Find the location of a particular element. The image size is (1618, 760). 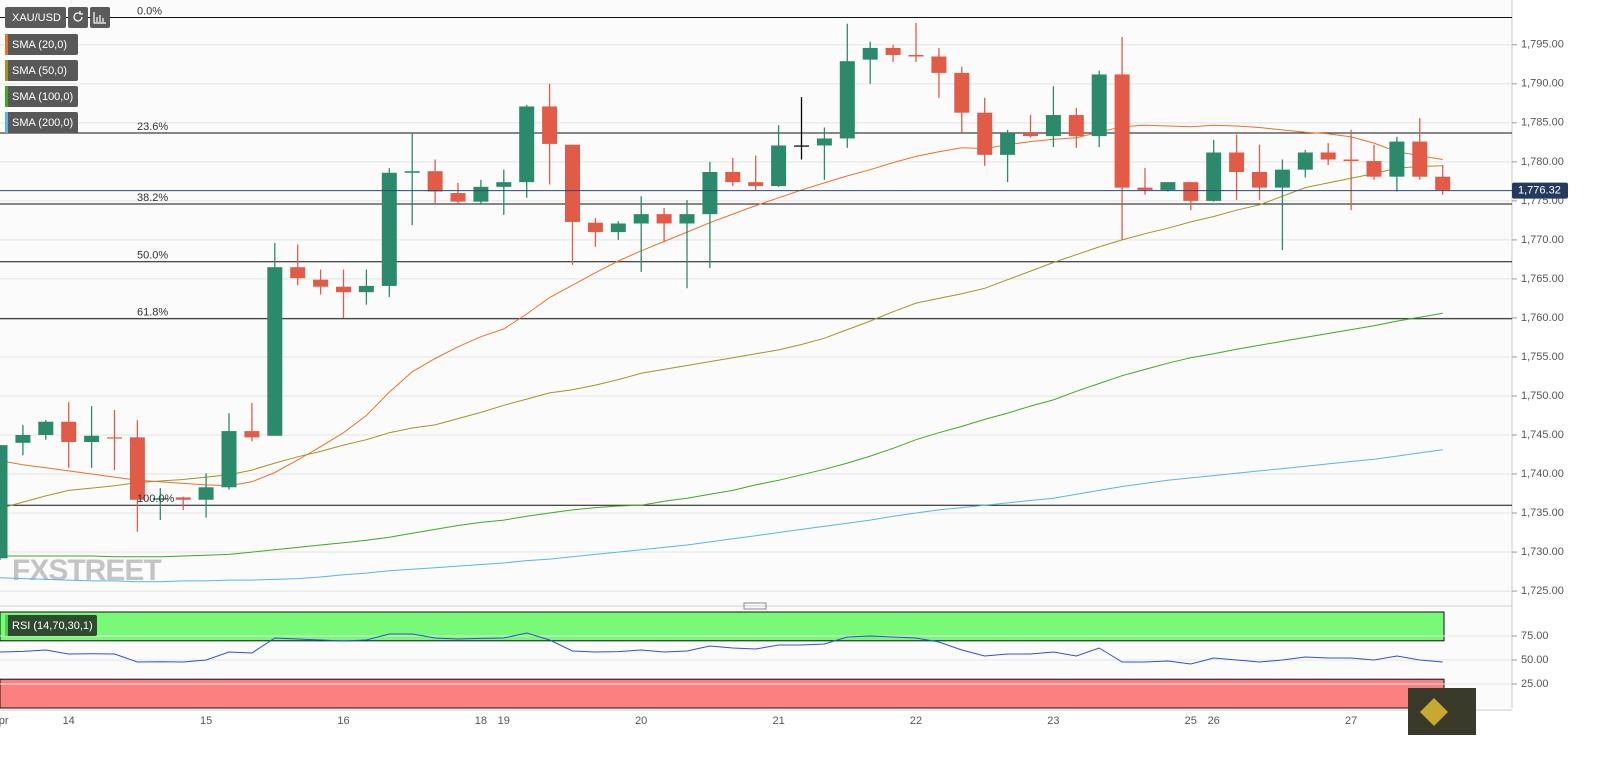

fib-label: 50.0% is located at coordinates (152, 256).